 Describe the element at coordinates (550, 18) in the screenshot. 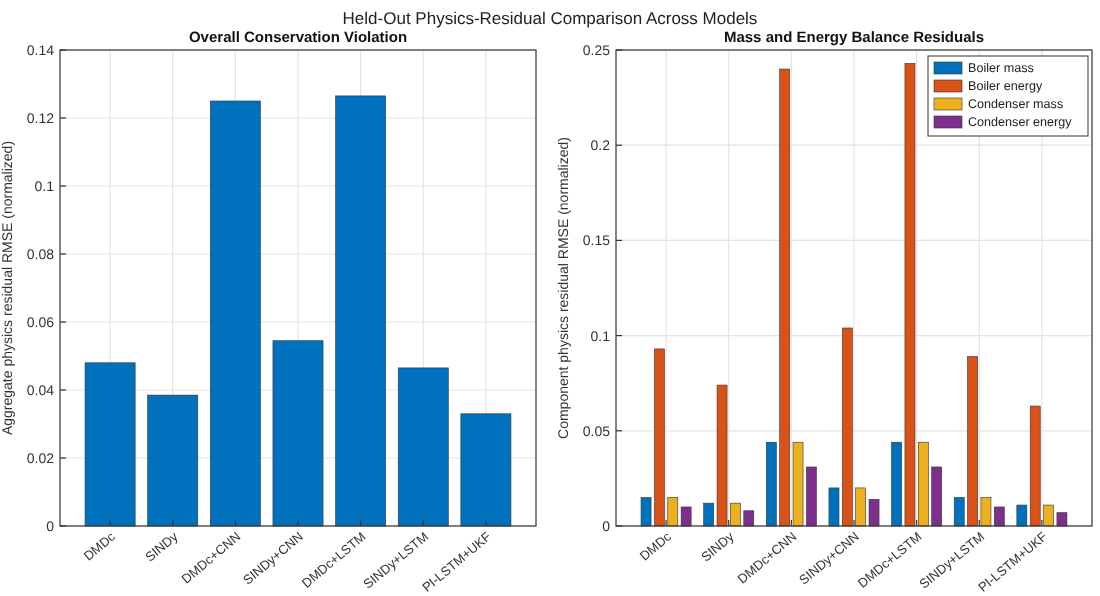

I see `text: Held-Out Physics-Residual Comparison Across Models` at that location.